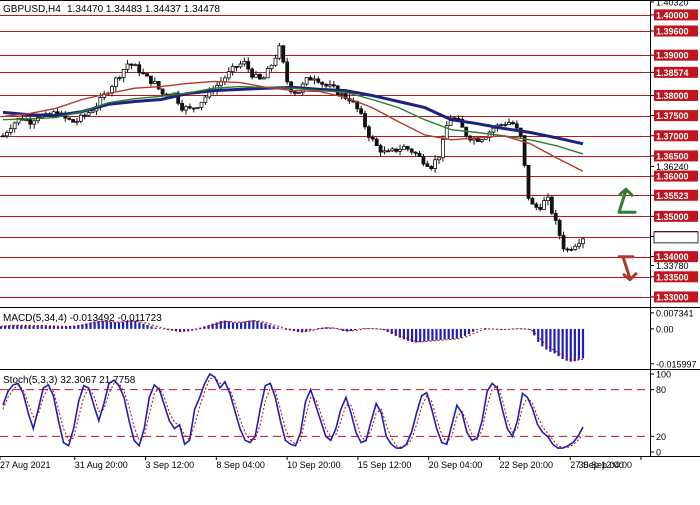 This screenshot has height=505, width=700. I want to click on time-axis-label: 22 Sep 20:00, so click(526, 465).